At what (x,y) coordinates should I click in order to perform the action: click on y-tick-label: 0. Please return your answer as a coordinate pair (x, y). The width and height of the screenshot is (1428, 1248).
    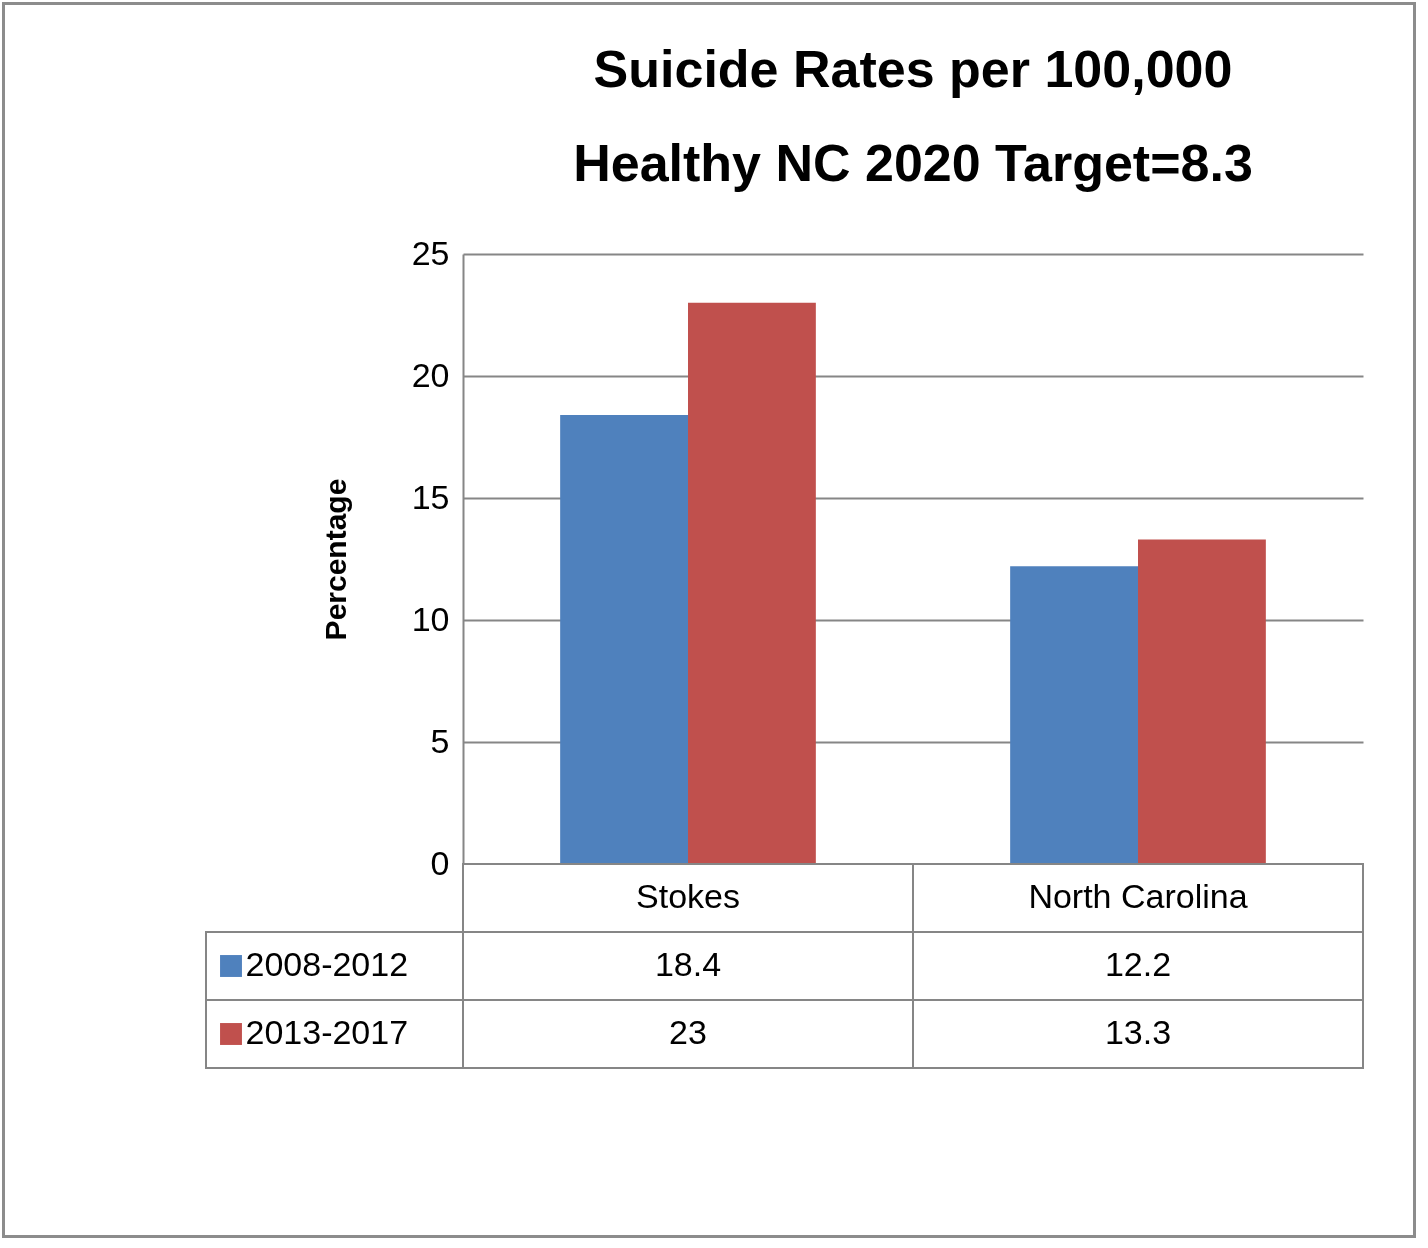
    Looking at the image, I should click on (440, 862).